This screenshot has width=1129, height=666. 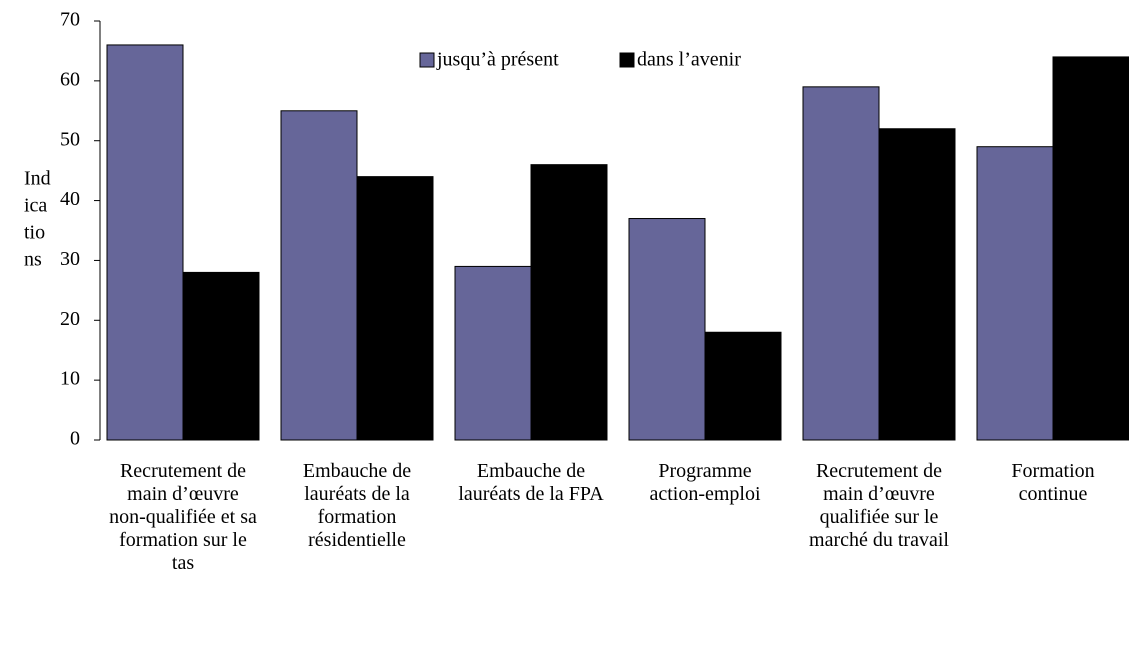 I want to click on y-tick-label: 30, so click(x=70, y=259).